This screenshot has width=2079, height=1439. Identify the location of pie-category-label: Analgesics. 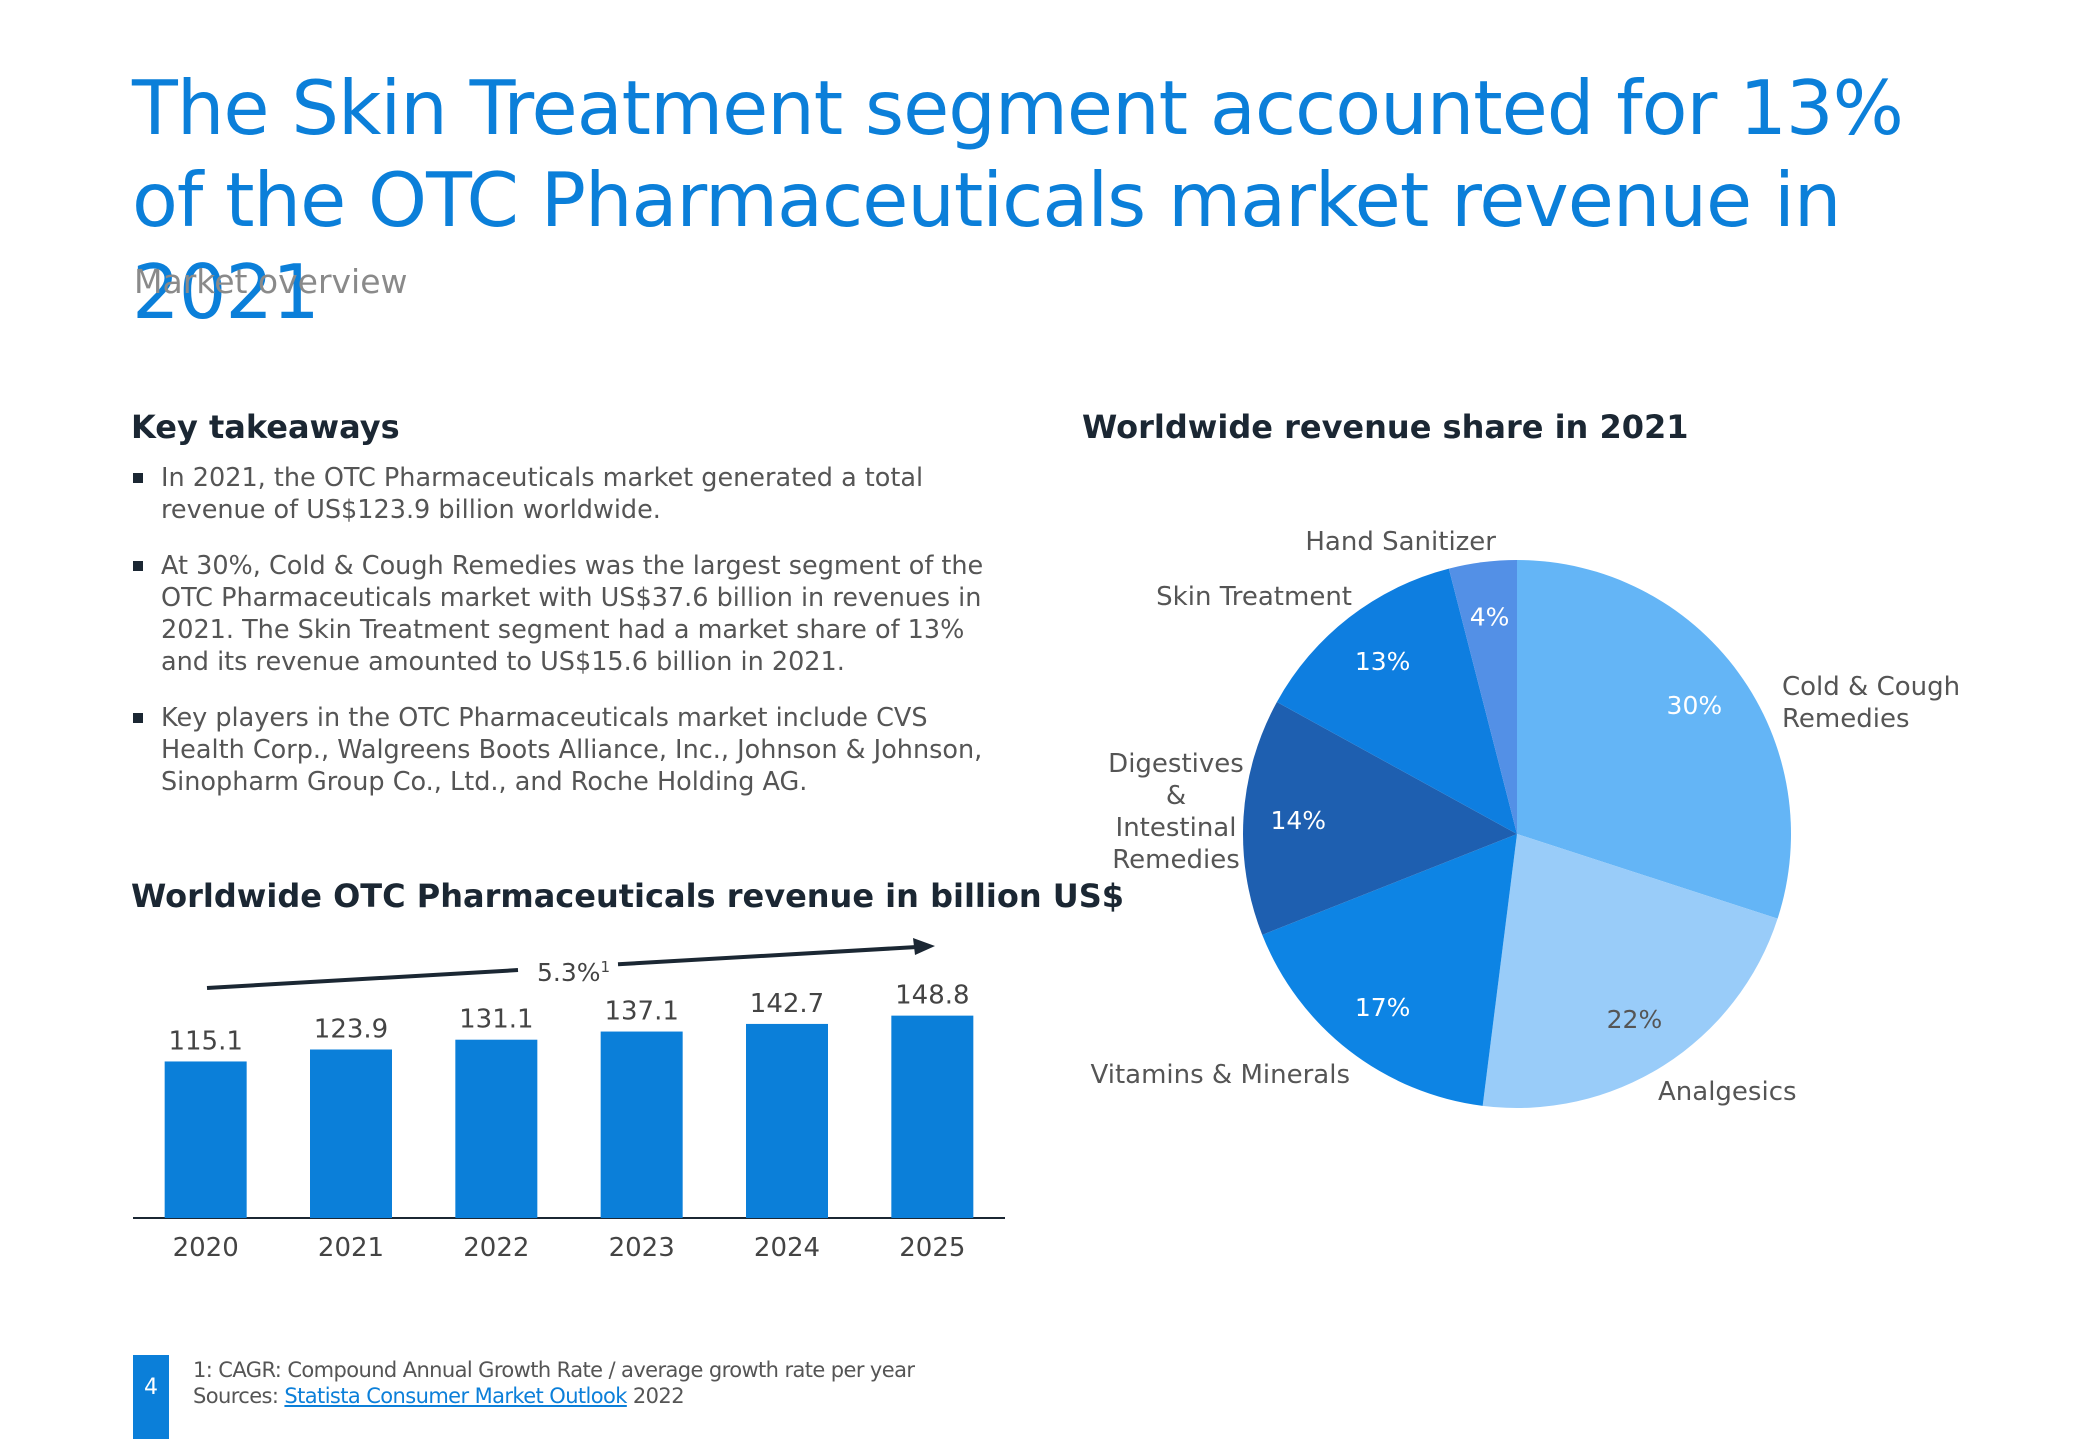
(1727, 1092).